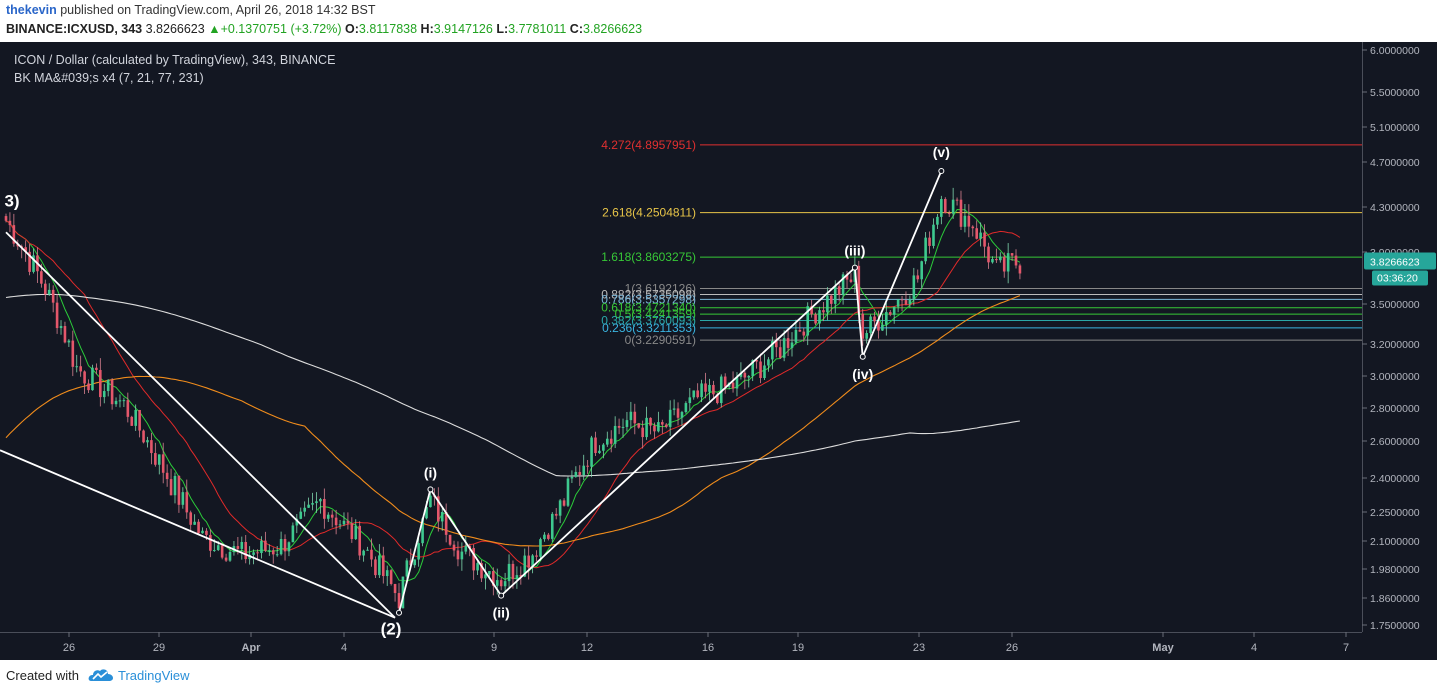  I want to click on price-tick-label: 2.8000000, so click(1395, 409).